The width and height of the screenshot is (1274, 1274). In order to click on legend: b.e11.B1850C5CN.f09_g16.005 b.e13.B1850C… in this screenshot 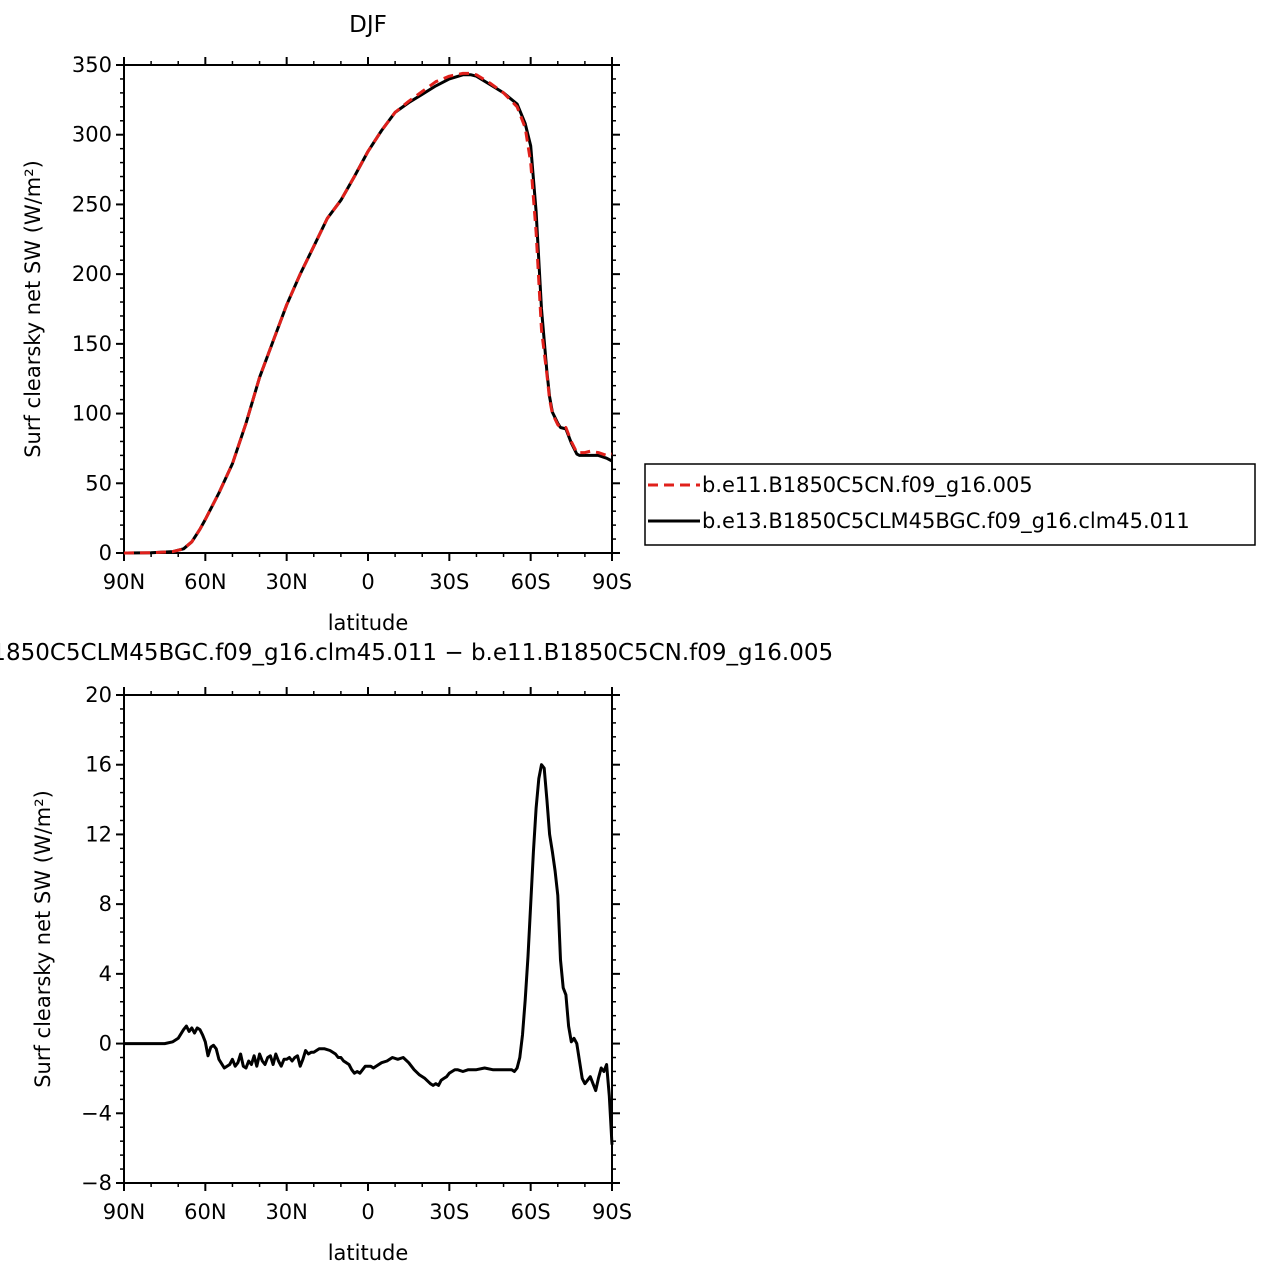, I will do `click(950, 504)`.